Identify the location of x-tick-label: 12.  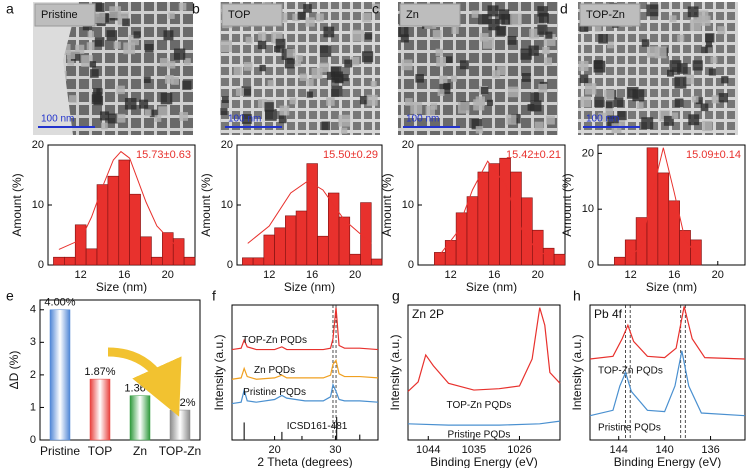
(451, 275).